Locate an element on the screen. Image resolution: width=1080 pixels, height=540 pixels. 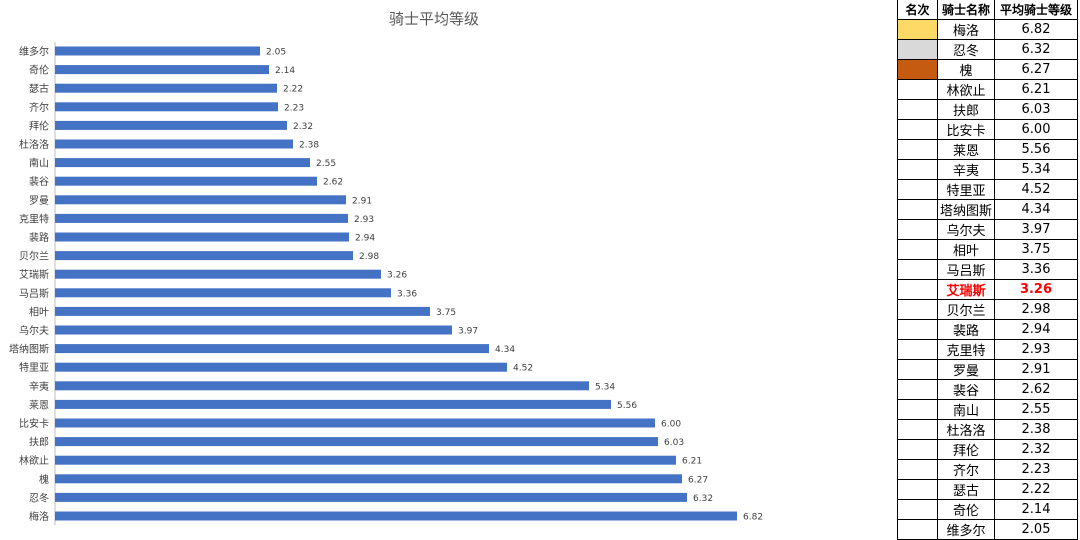
table-row: 齐尔 2.23 is located at coordinates (987, 469).